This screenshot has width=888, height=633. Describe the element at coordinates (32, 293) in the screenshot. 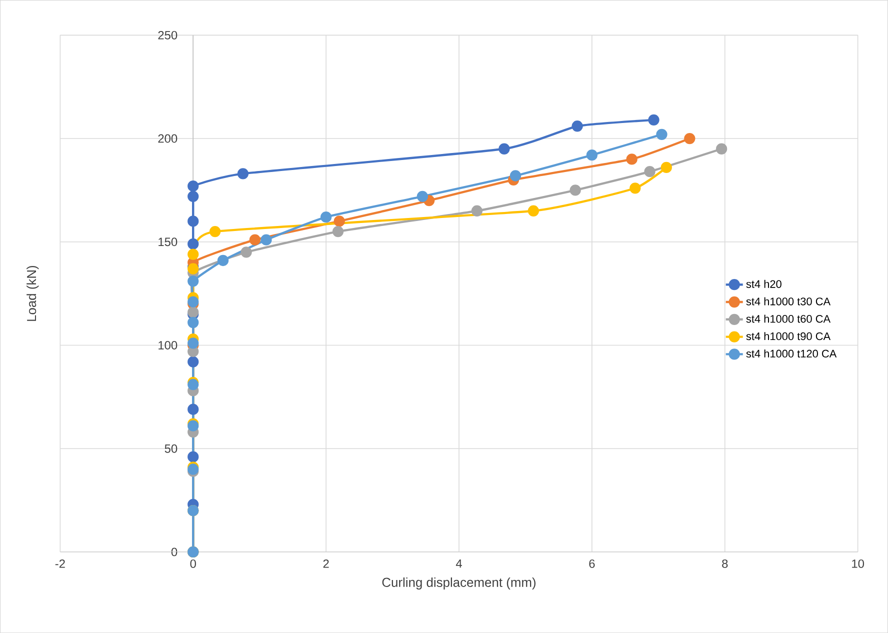

I see `y-axis-title: Load (kN)` at that location.